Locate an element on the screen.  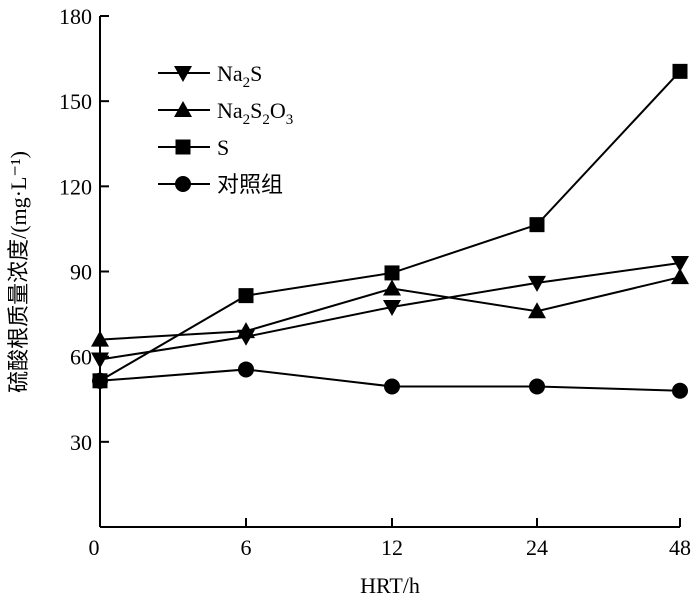
legend-label-part: 对照组 is located at coordinates (250, 184).